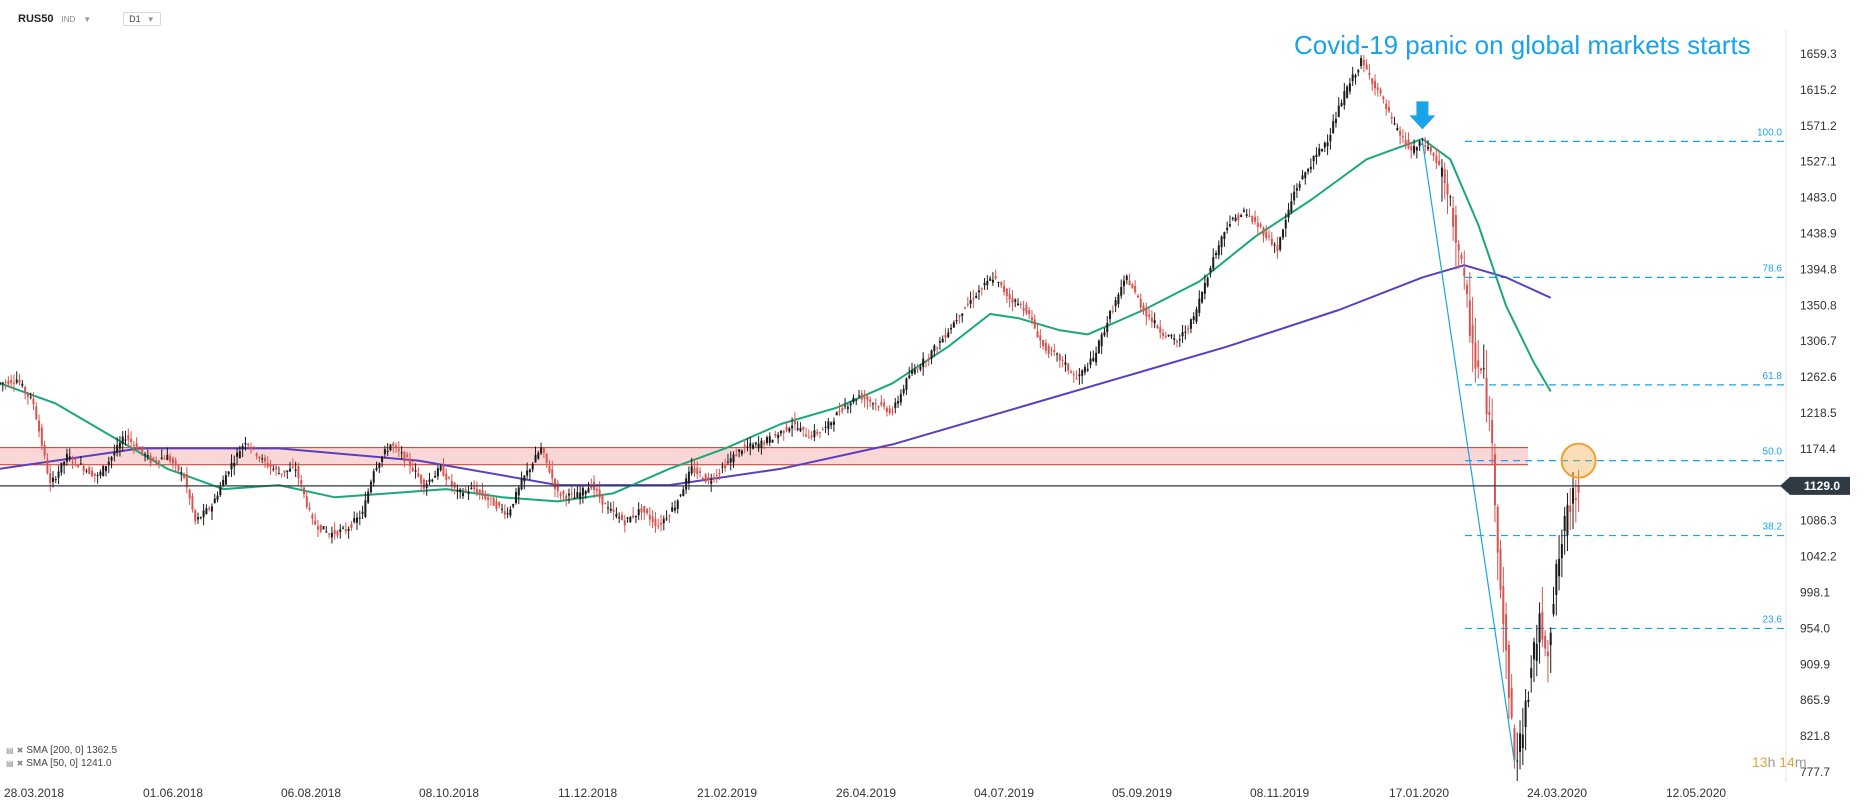 This screenshot has width=1866, height=805. What do you see at coordinates (61, 763) in the screenshot?
I see `legend-row-sma50: ▤ ✖ SMA [50, 0] 1241.0` at bounding box center [61, 763].